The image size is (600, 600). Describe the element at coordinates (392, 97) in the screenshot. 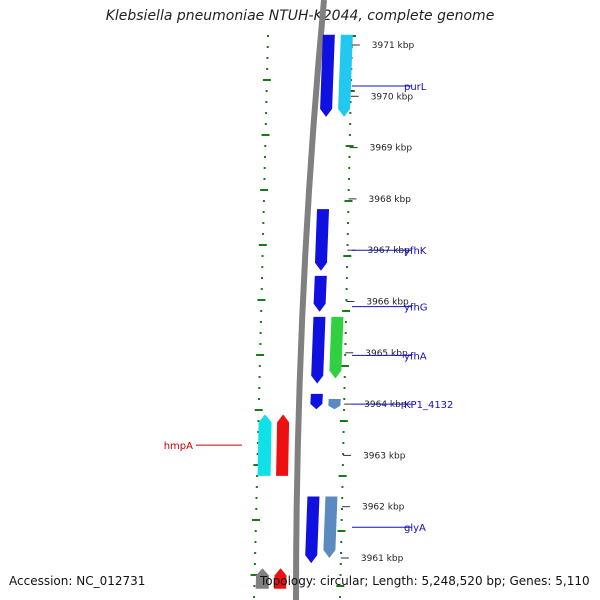

I see `kbp-tick-label: 3970 kbp` at that location.